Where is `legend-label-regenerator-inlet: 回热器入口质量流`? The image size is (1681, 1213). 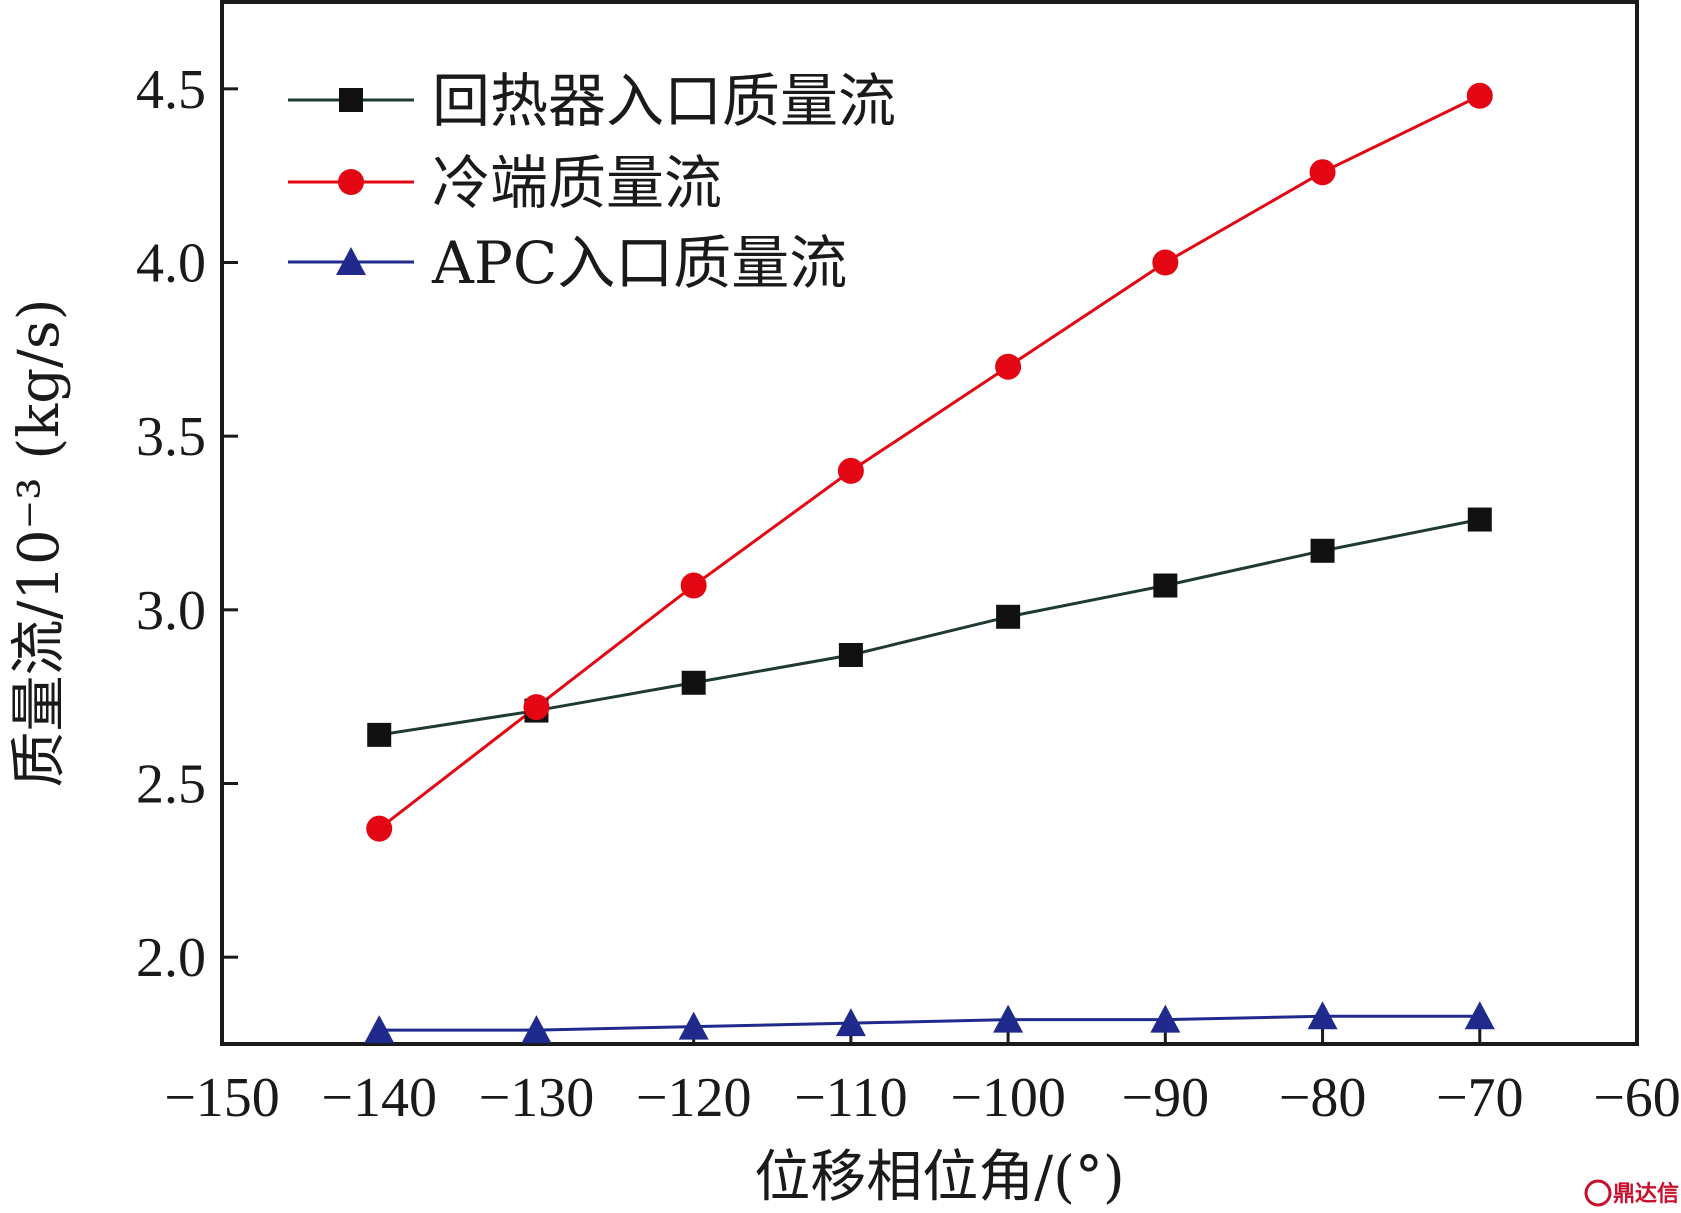
legend-label-regenerator-inlet: 回热器入口质量流 is located at coordinates (664, 101).